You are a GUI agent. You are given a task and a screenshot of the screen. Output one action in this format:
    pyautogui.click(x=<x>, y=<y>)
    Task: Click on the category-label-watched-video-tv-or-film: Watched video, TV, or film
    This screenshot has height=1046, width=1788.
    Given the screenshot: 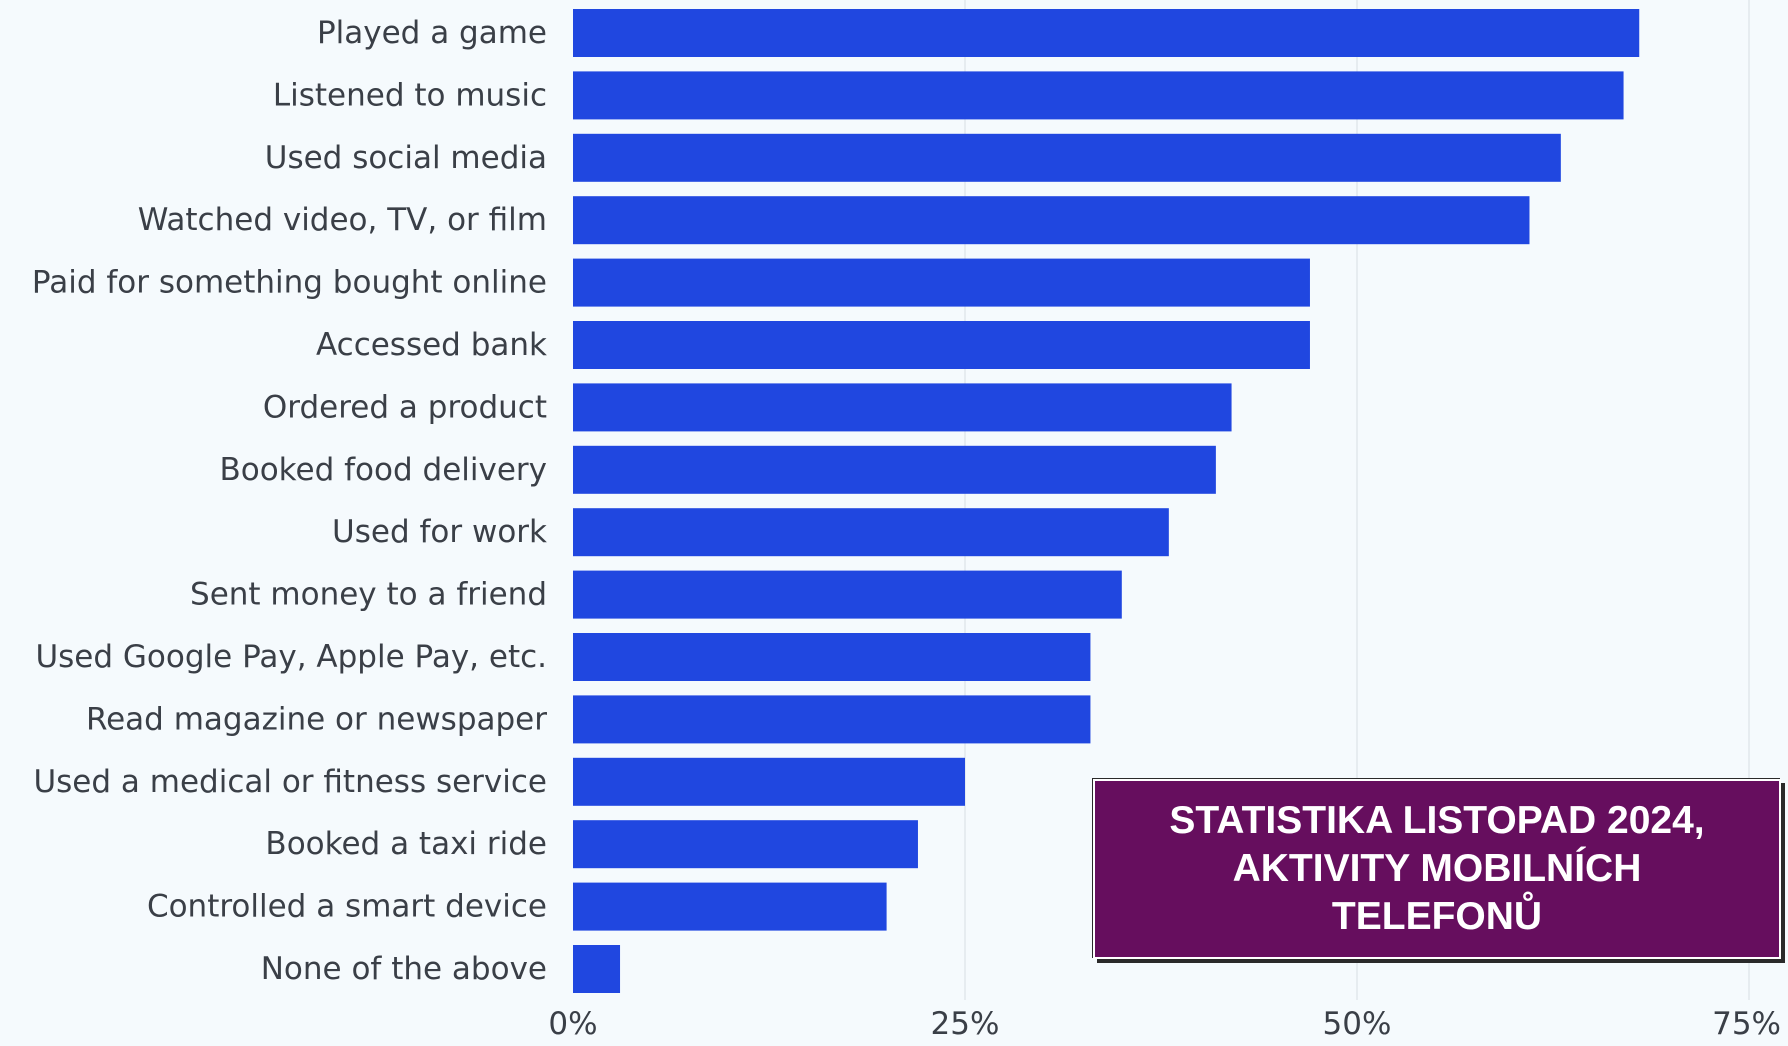 What is the action you would take?
    pyautogui.click(x=342, y=220)
    